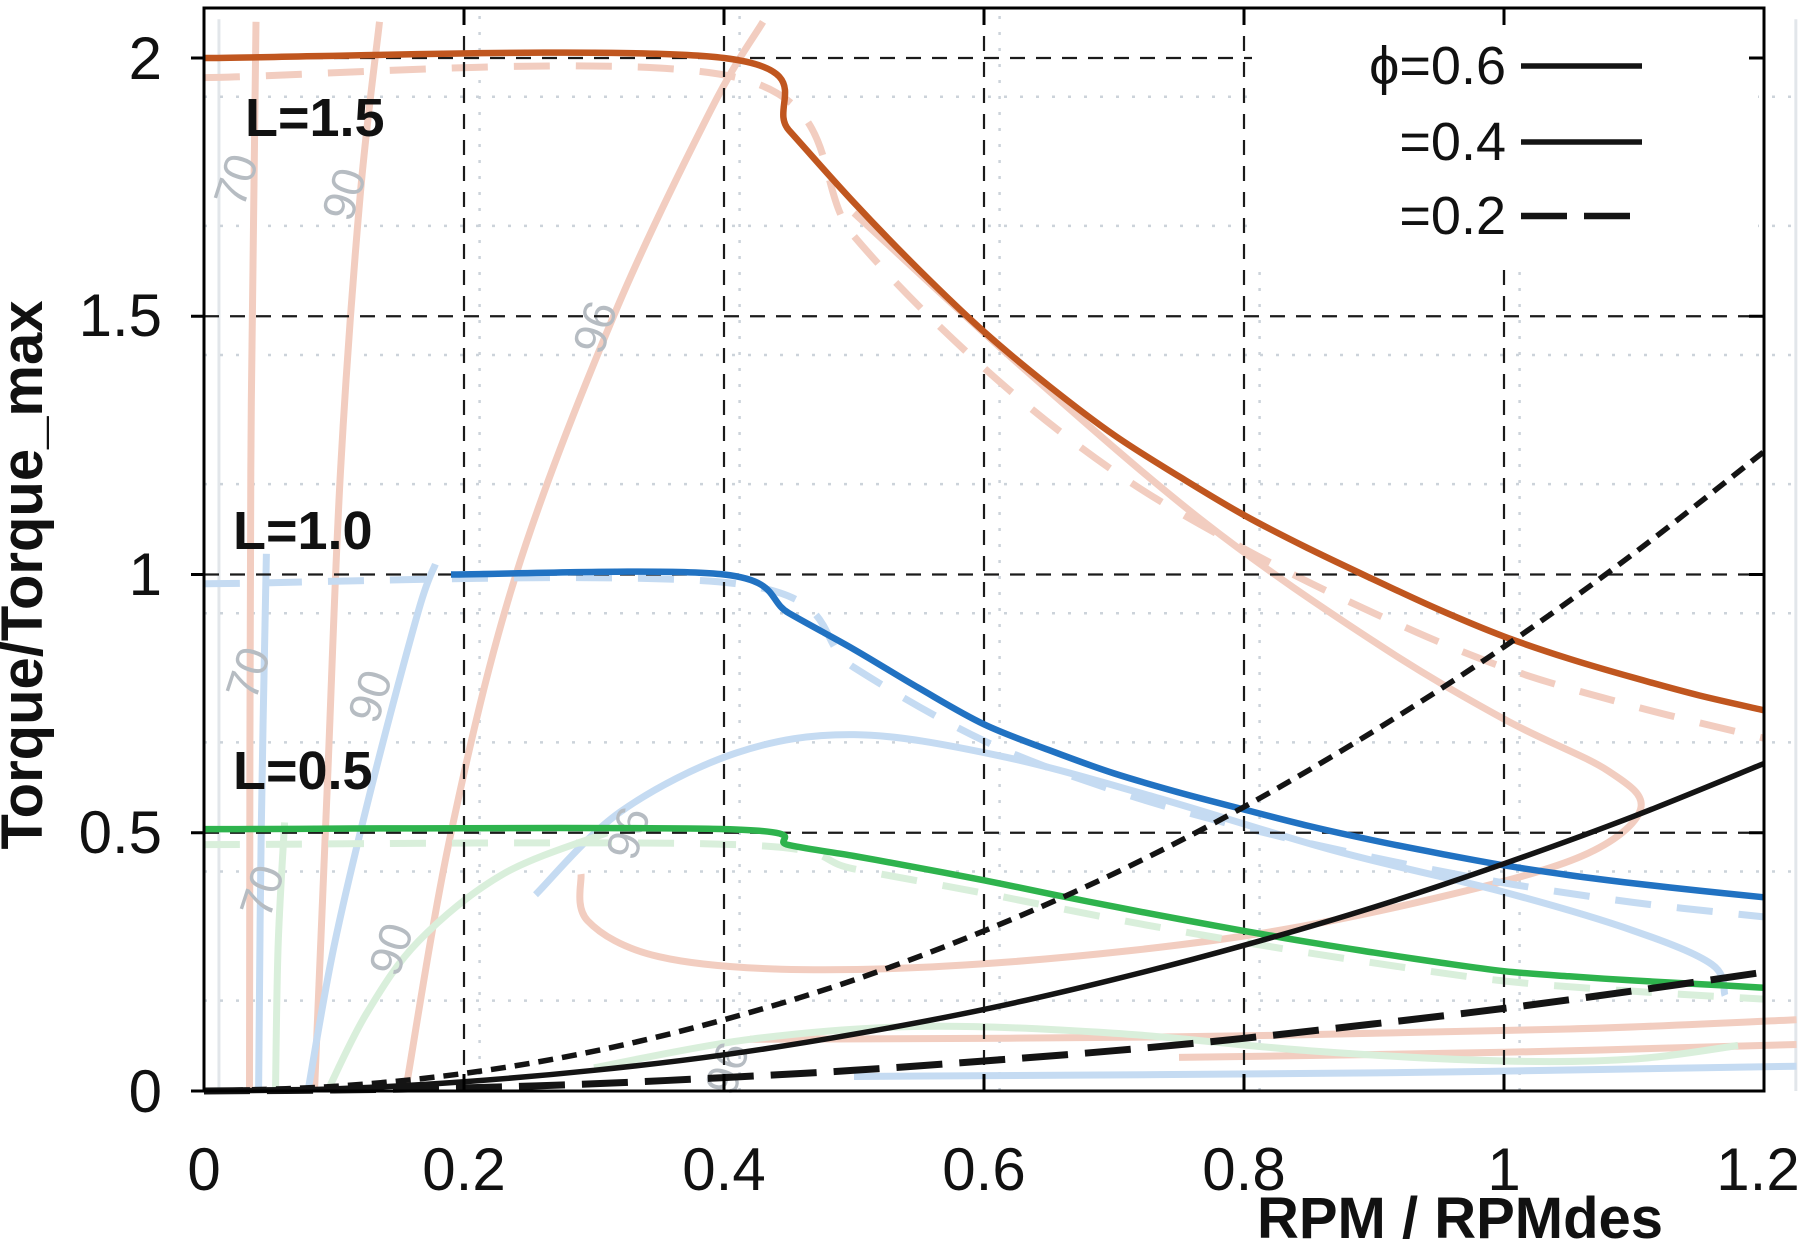 The image size is (1806, 1248). I want to click on curve-label-L15: L=1.5, so click(315, 118).